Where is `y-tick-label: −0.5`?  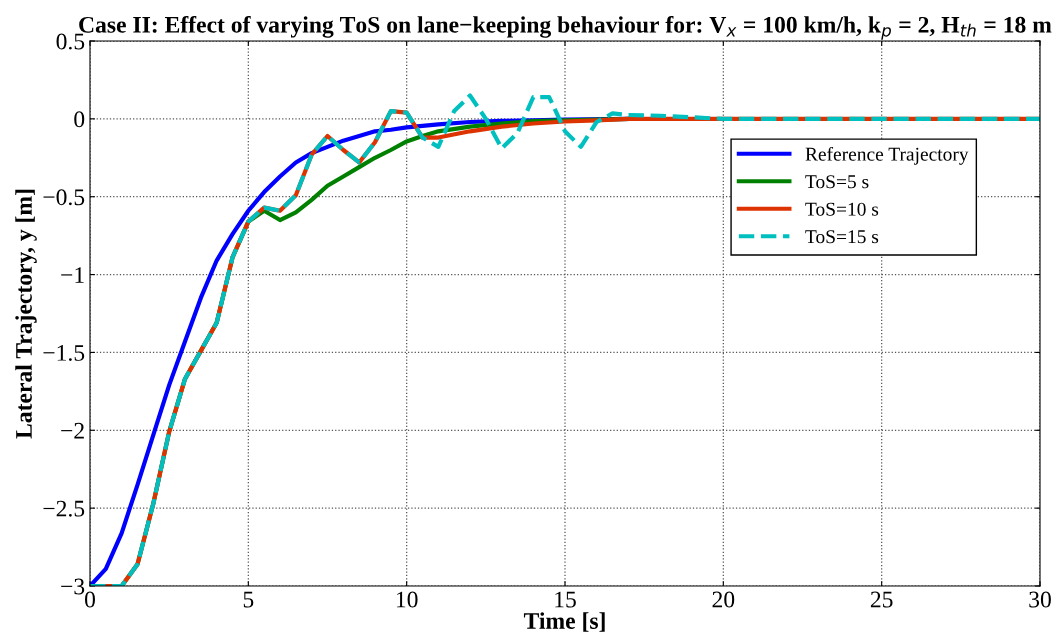
y-tick-label: −0.5 is located at coordinates (64, 197).